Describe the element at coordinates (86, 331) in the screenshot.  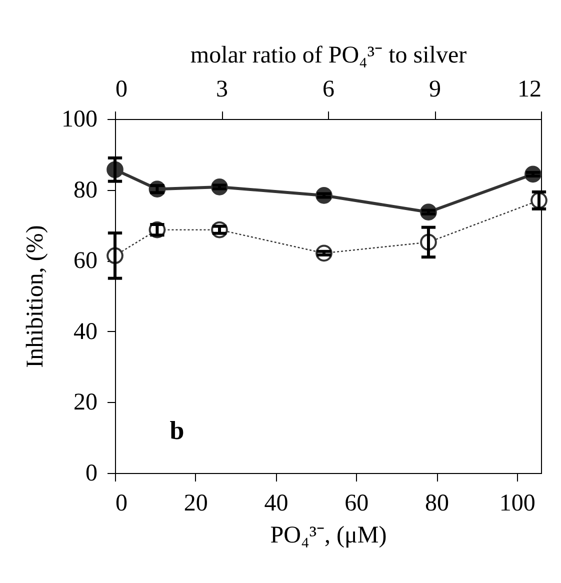
I see `y-tick-label: 40` at that location.